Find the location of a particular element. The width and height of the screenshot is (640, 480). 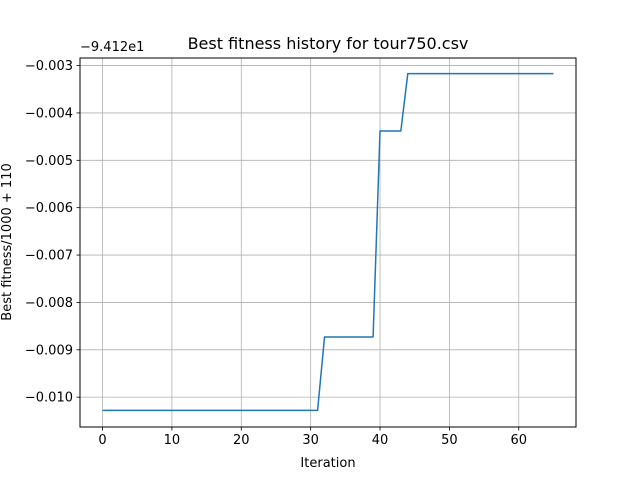

x-tick-label: 0 is located at coordinates (102, 440).